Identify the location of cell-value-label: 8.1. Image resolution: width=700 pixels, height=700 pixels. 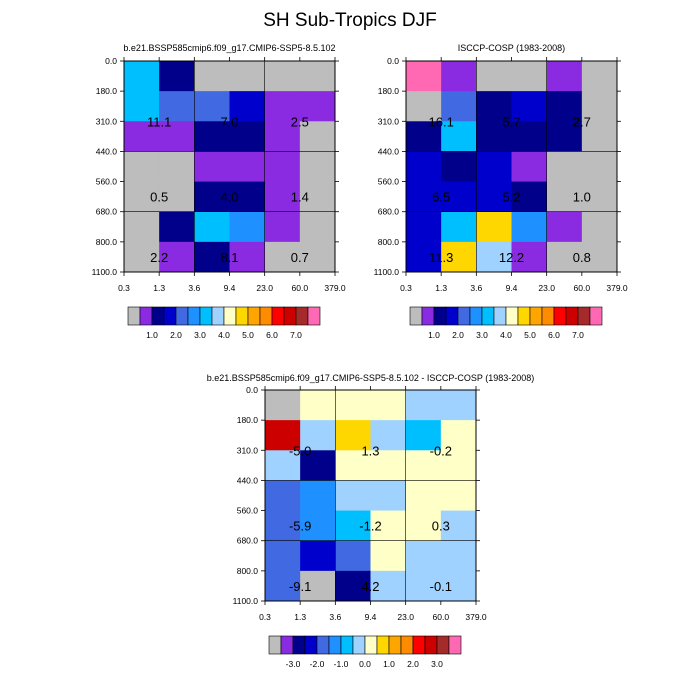
(229, 257).